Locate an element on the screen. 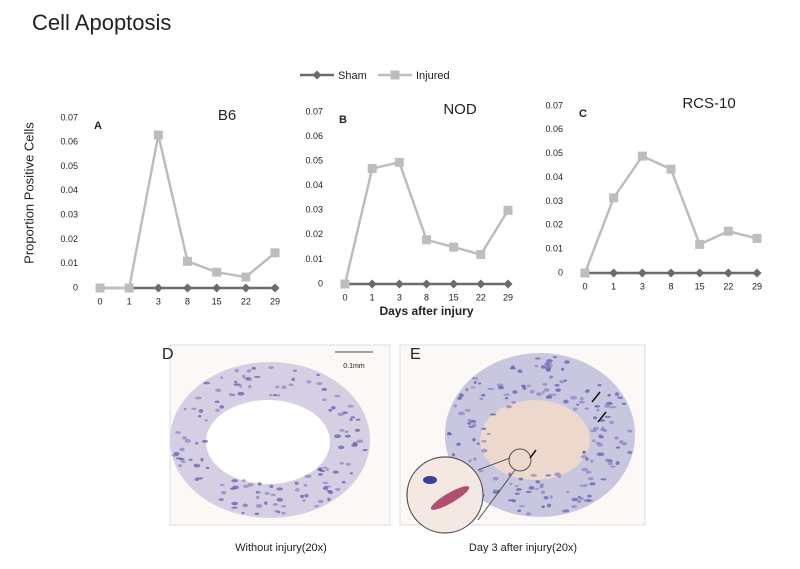  x-axis-label: Days after injury is located at coordinates (426, 311).